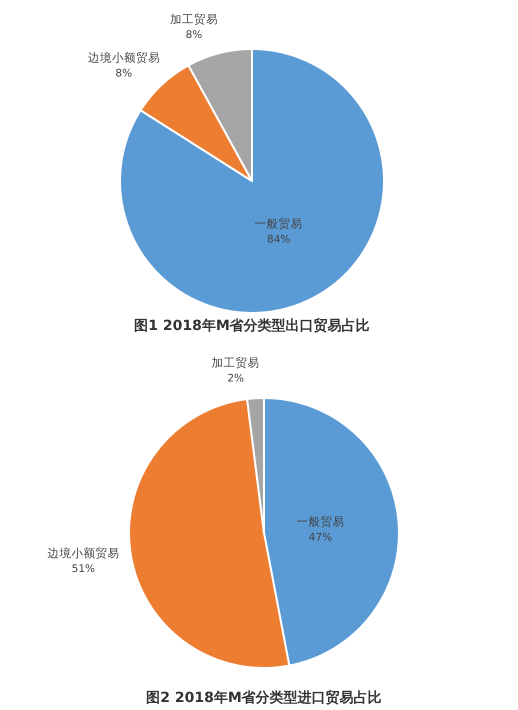 The image size is (518, 710). Describe the element at coordinates (320, 538) in the screenshot. I see `data-label: 47%` at that location.